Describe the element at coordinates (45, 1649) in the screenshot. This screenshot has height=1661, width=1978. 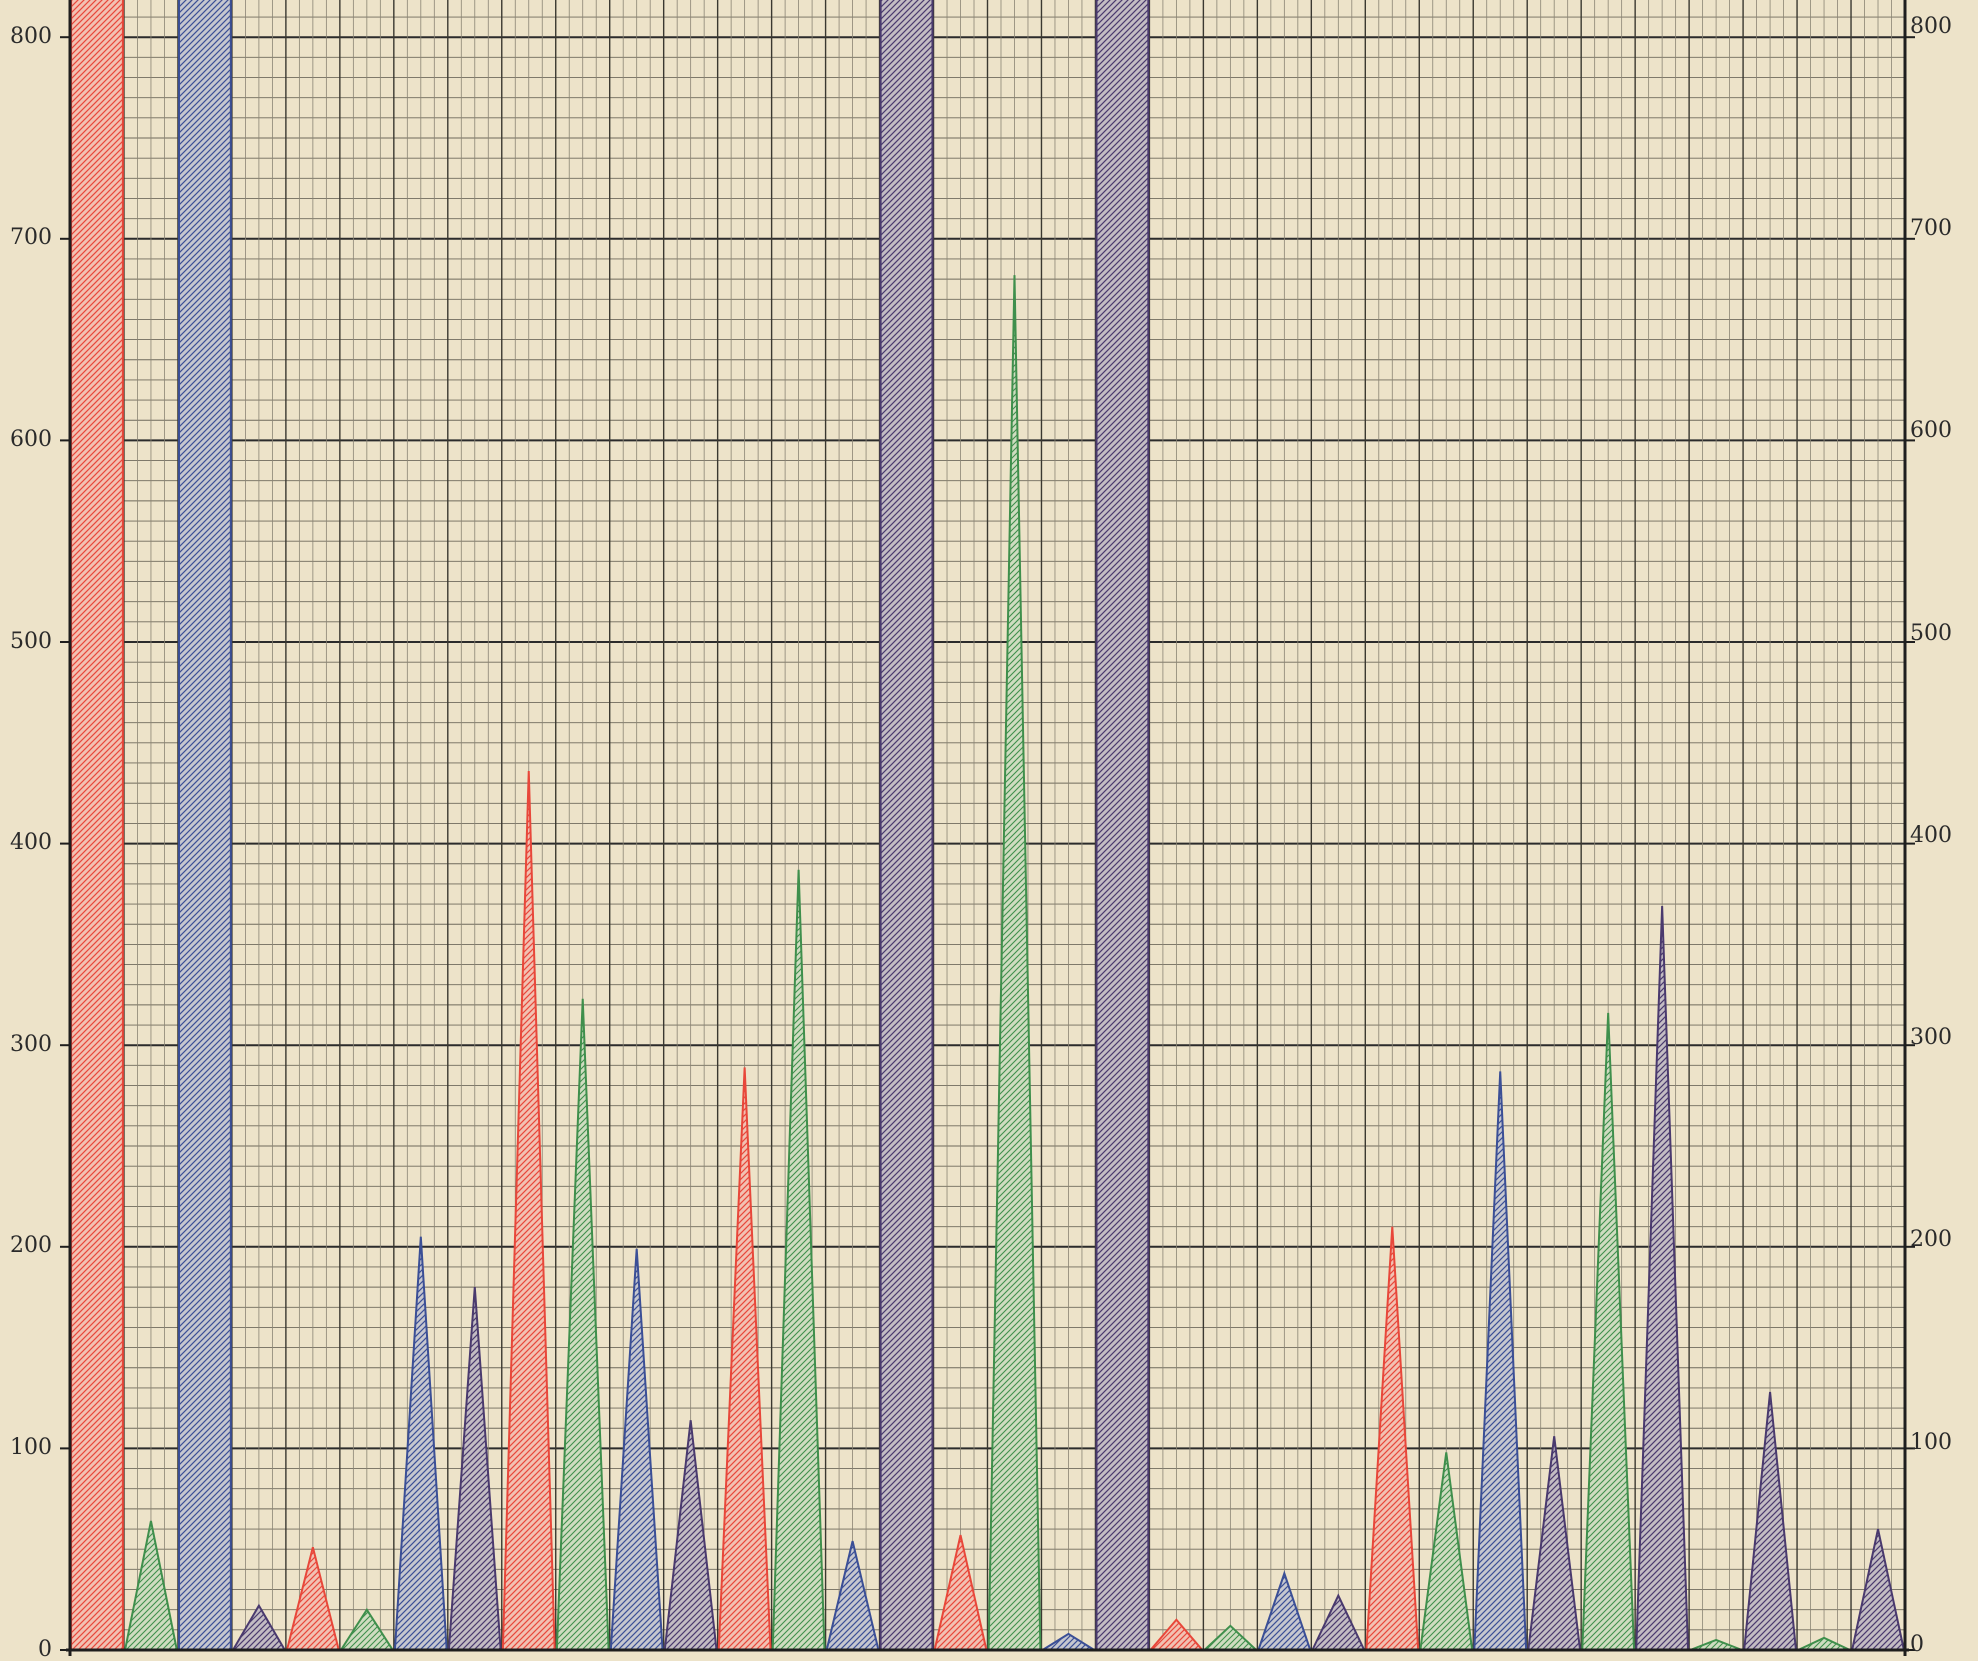
I see `y-tick-left: 0` at that location.